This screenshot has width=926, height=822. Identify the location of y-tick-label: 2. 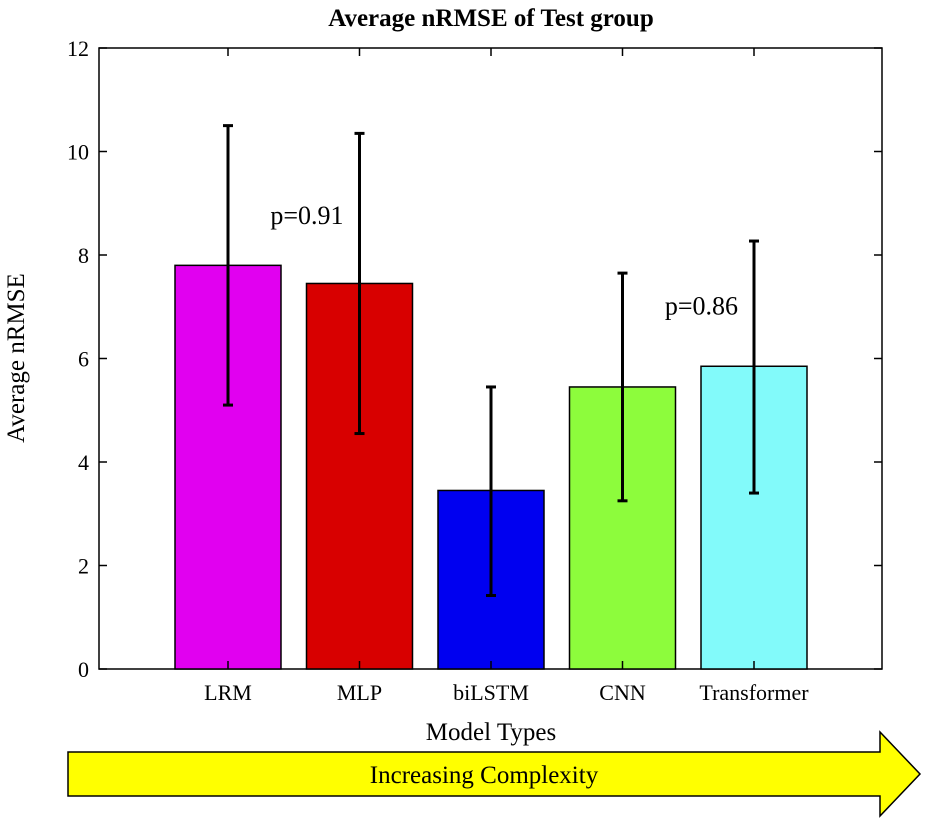
(83, 566).